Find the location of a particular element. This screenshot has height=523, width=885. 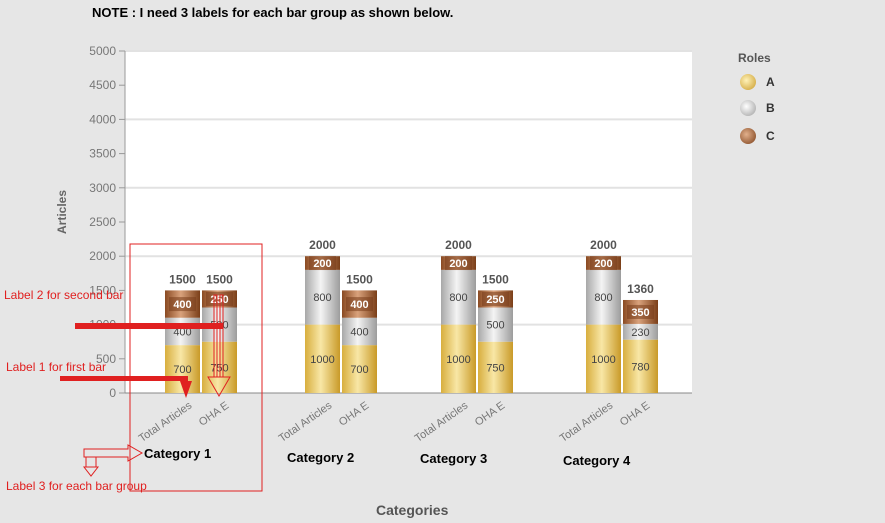

legend-label-c: C is located at coordinates (770, 136).